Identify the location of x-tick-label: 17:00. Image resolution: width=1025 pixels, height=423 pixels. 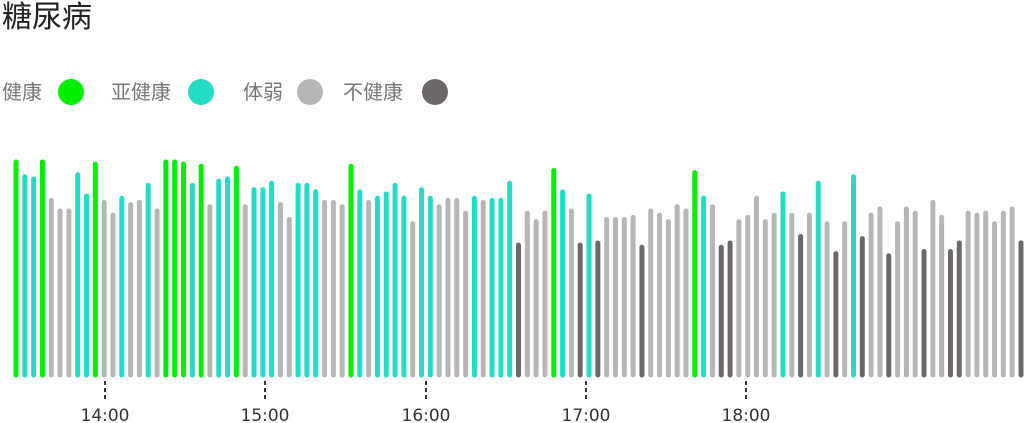
(586, 414).